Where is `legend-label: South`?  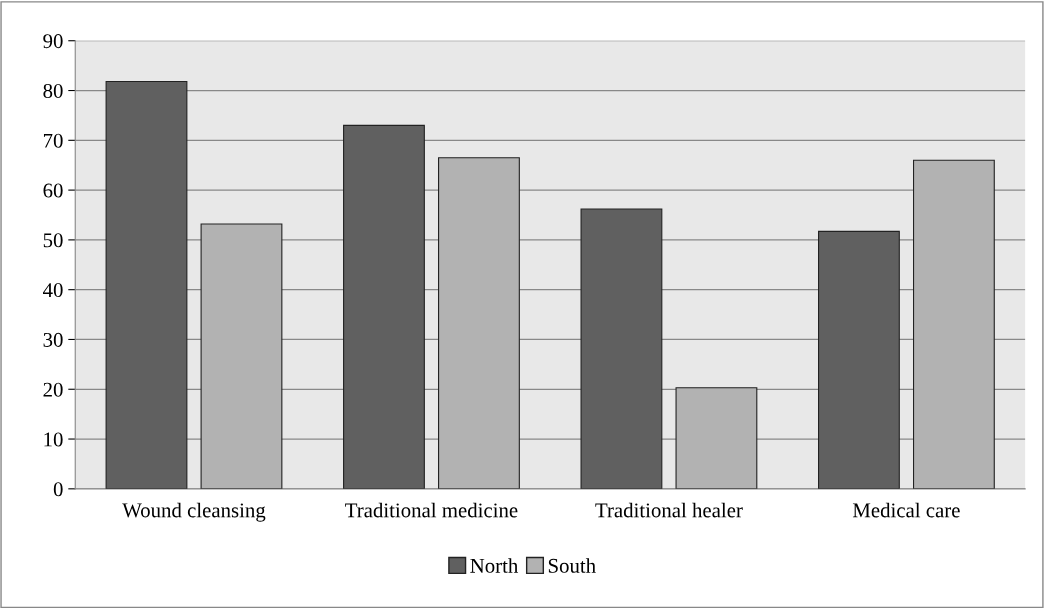
legend-label: South is located at coordinates (572, 565).